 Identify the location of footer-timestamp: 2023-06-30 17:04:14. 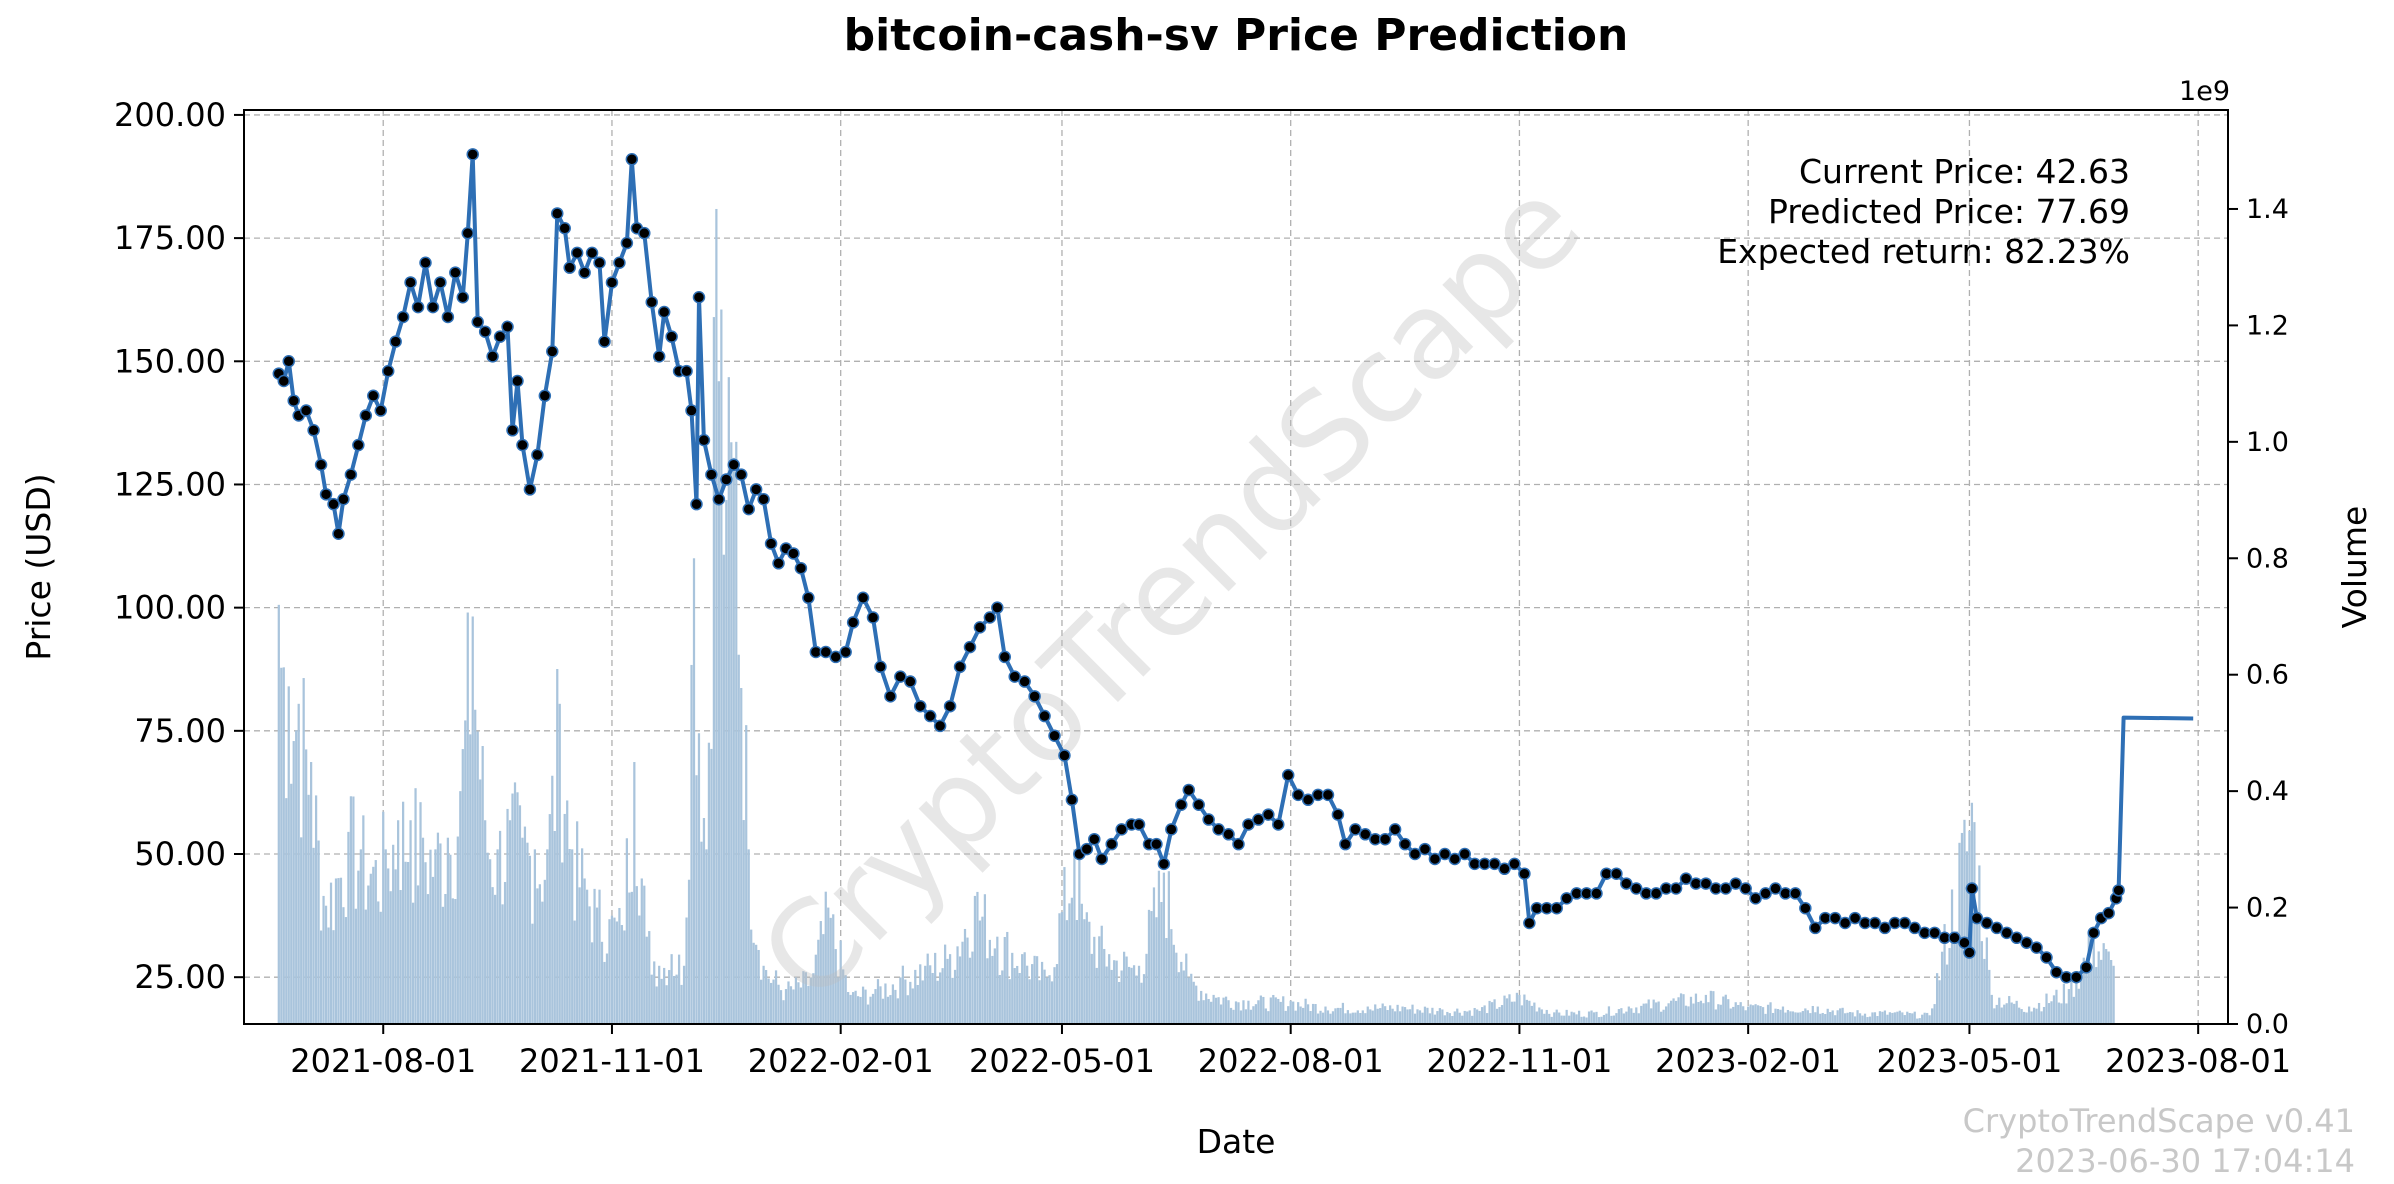
(2185, 1161).